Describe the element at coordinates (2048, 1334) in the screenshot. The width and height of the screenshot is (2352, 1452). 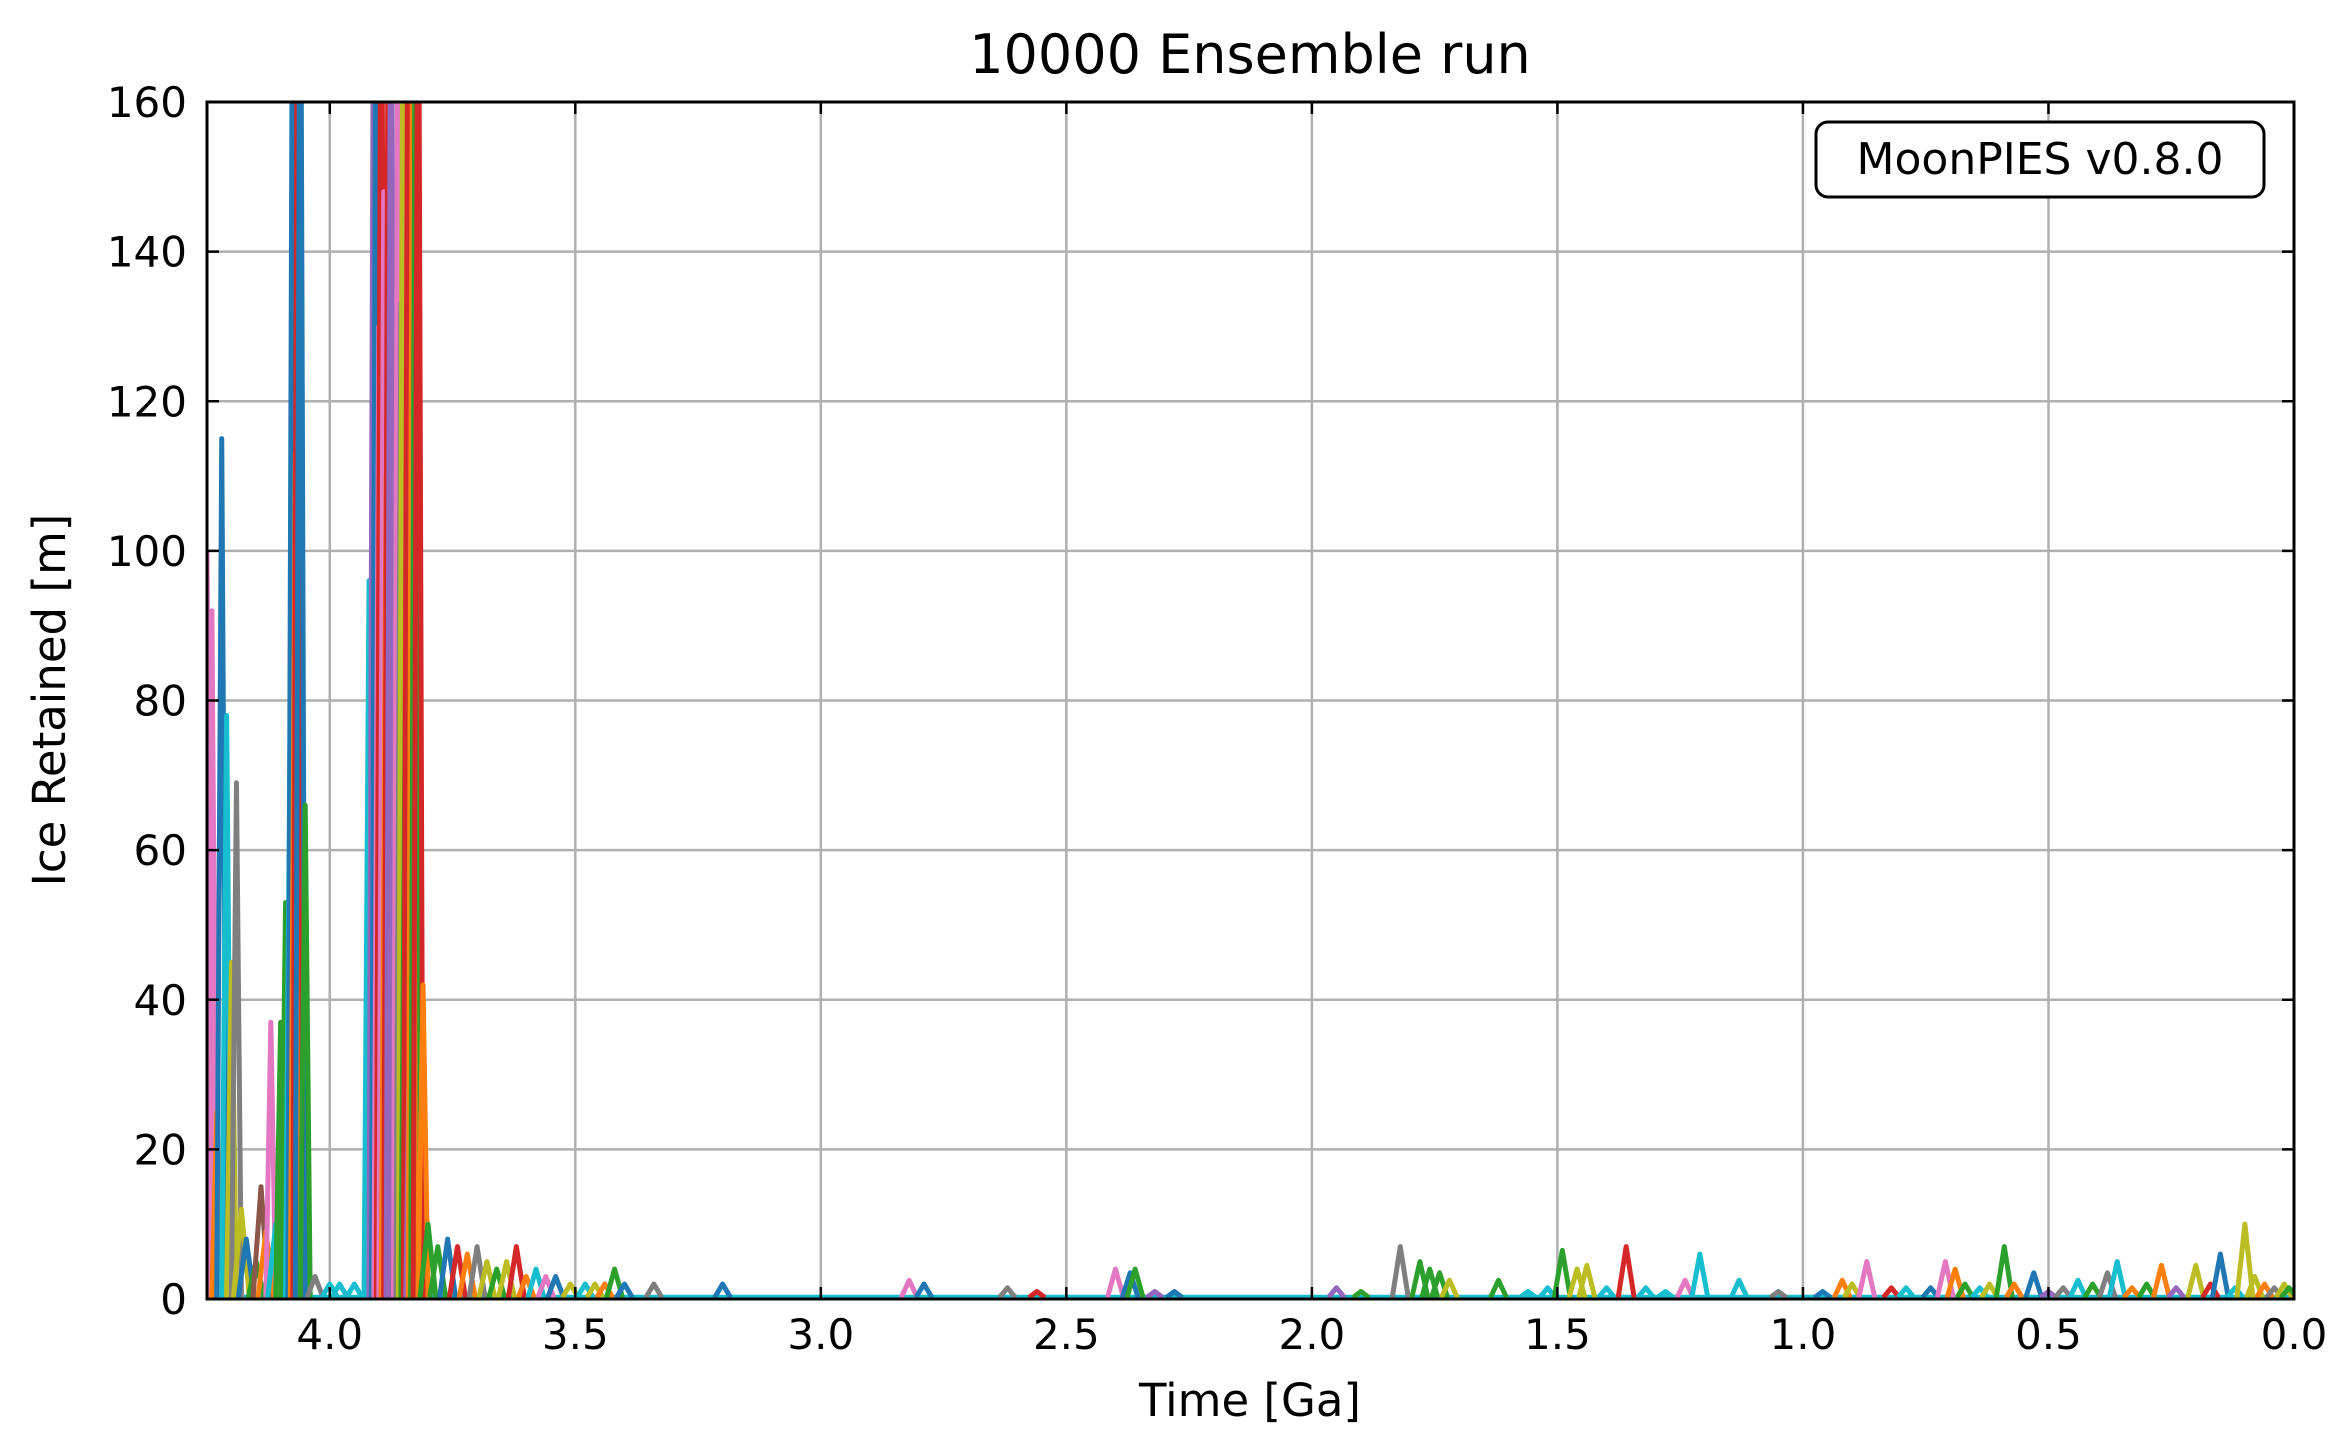
I see `x-tick-label: 0.5` at that location.